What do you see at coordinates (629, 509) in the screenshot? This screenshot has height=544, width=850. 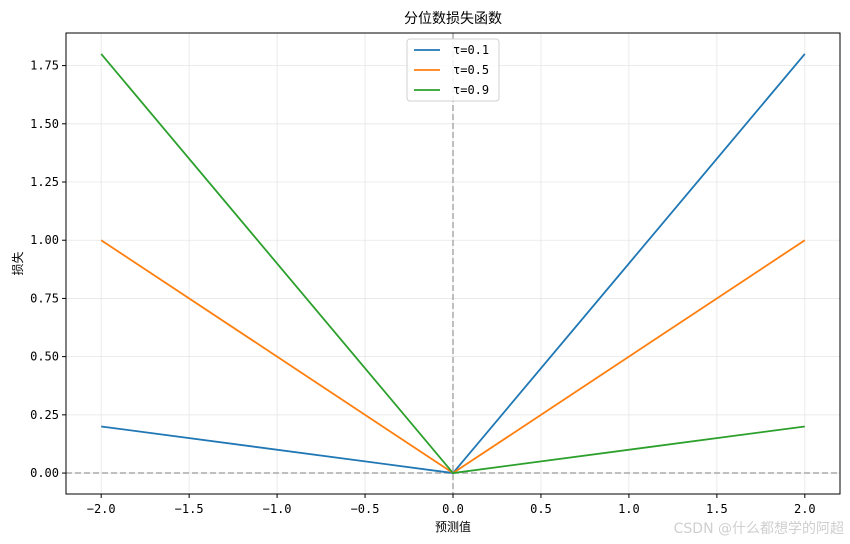 I see `x-tick-label: 1.0` at bounding box center [629, 509].